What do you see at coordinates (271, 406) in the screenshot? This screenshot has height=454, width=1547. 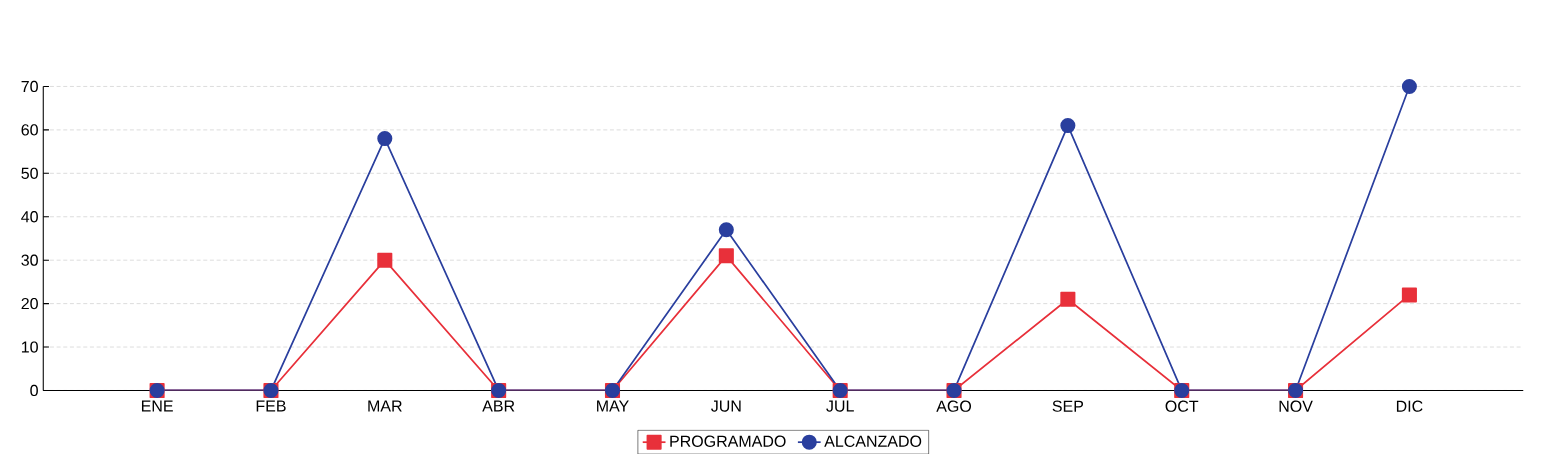 I see `x-tick-label: FEB` at bounding box center [271, 406].